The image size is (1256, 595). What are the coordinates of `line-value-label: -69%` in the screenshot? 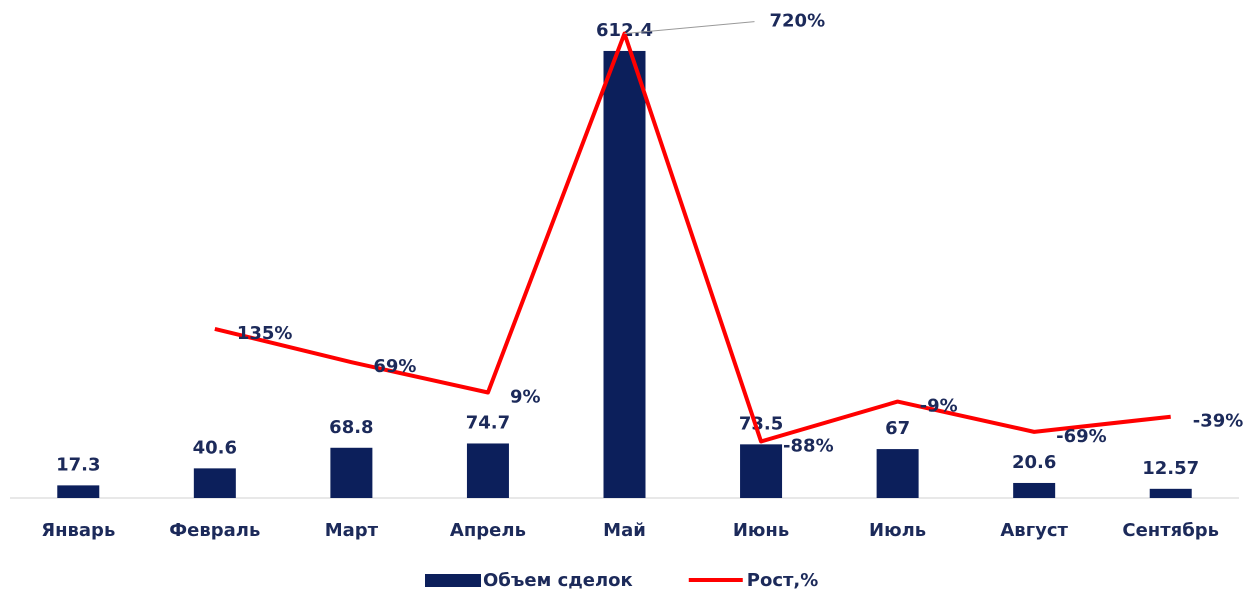 It's located at (1081, 436).